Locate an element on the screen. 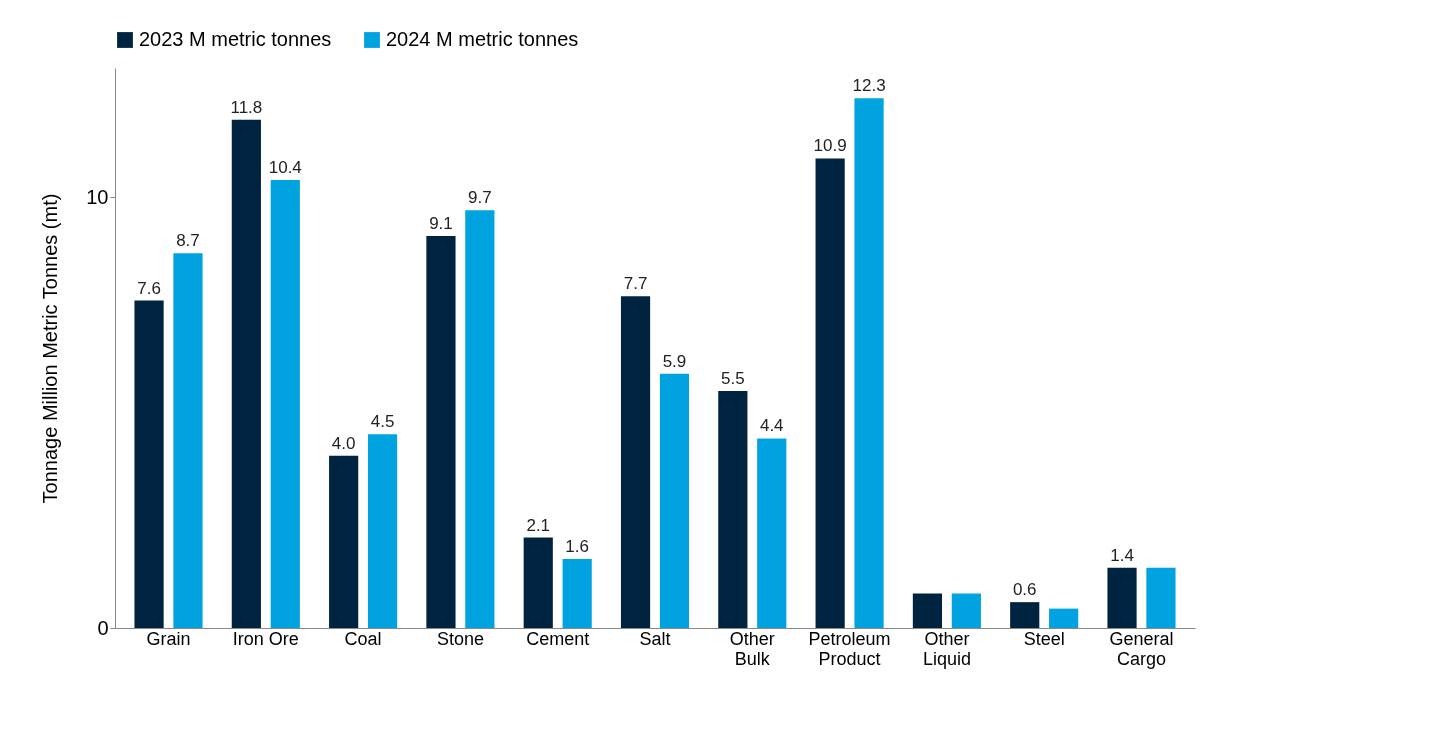 Image resolution: width=1453 pixels, height=742 pixels. y-tick-label: 10 is located at coordinates (97, 196).